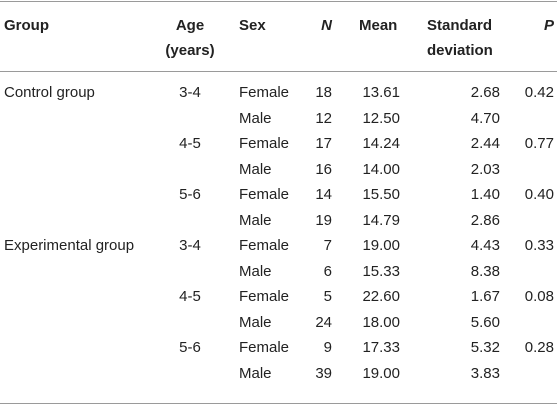 The width and height of the screenshot is (557, 407). I want to click on cell-sd: 1.40, so click(485, 194).